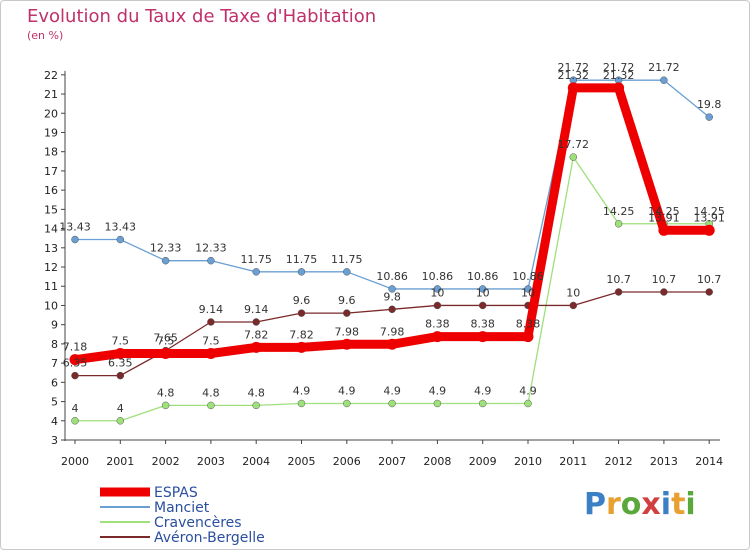  I want to click on x-tick-label: 2004, so click(256, 461).